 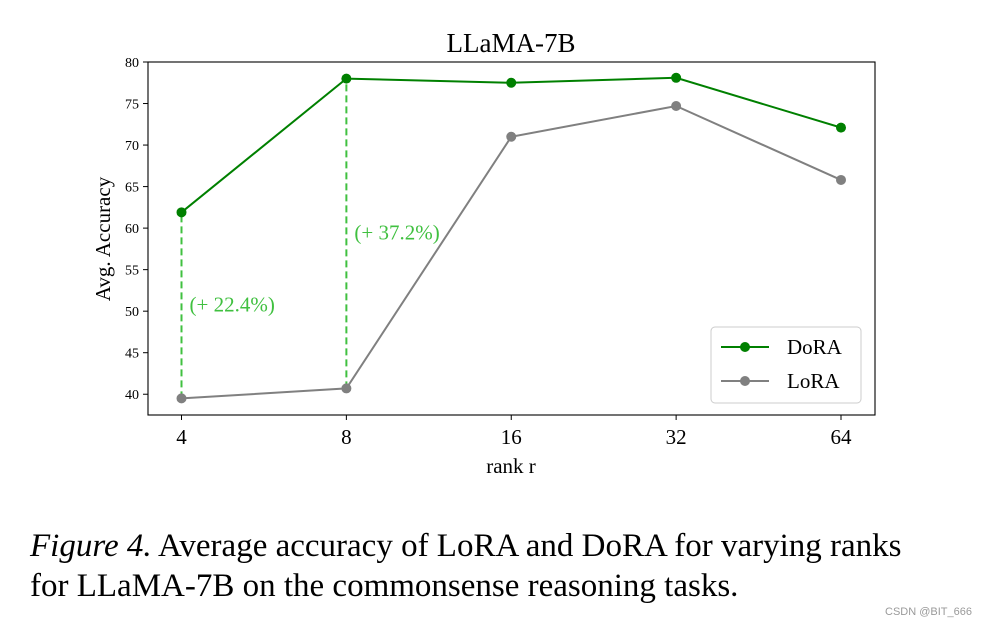 I want to click on legend-marker-lora, so click(x=745, y=381).